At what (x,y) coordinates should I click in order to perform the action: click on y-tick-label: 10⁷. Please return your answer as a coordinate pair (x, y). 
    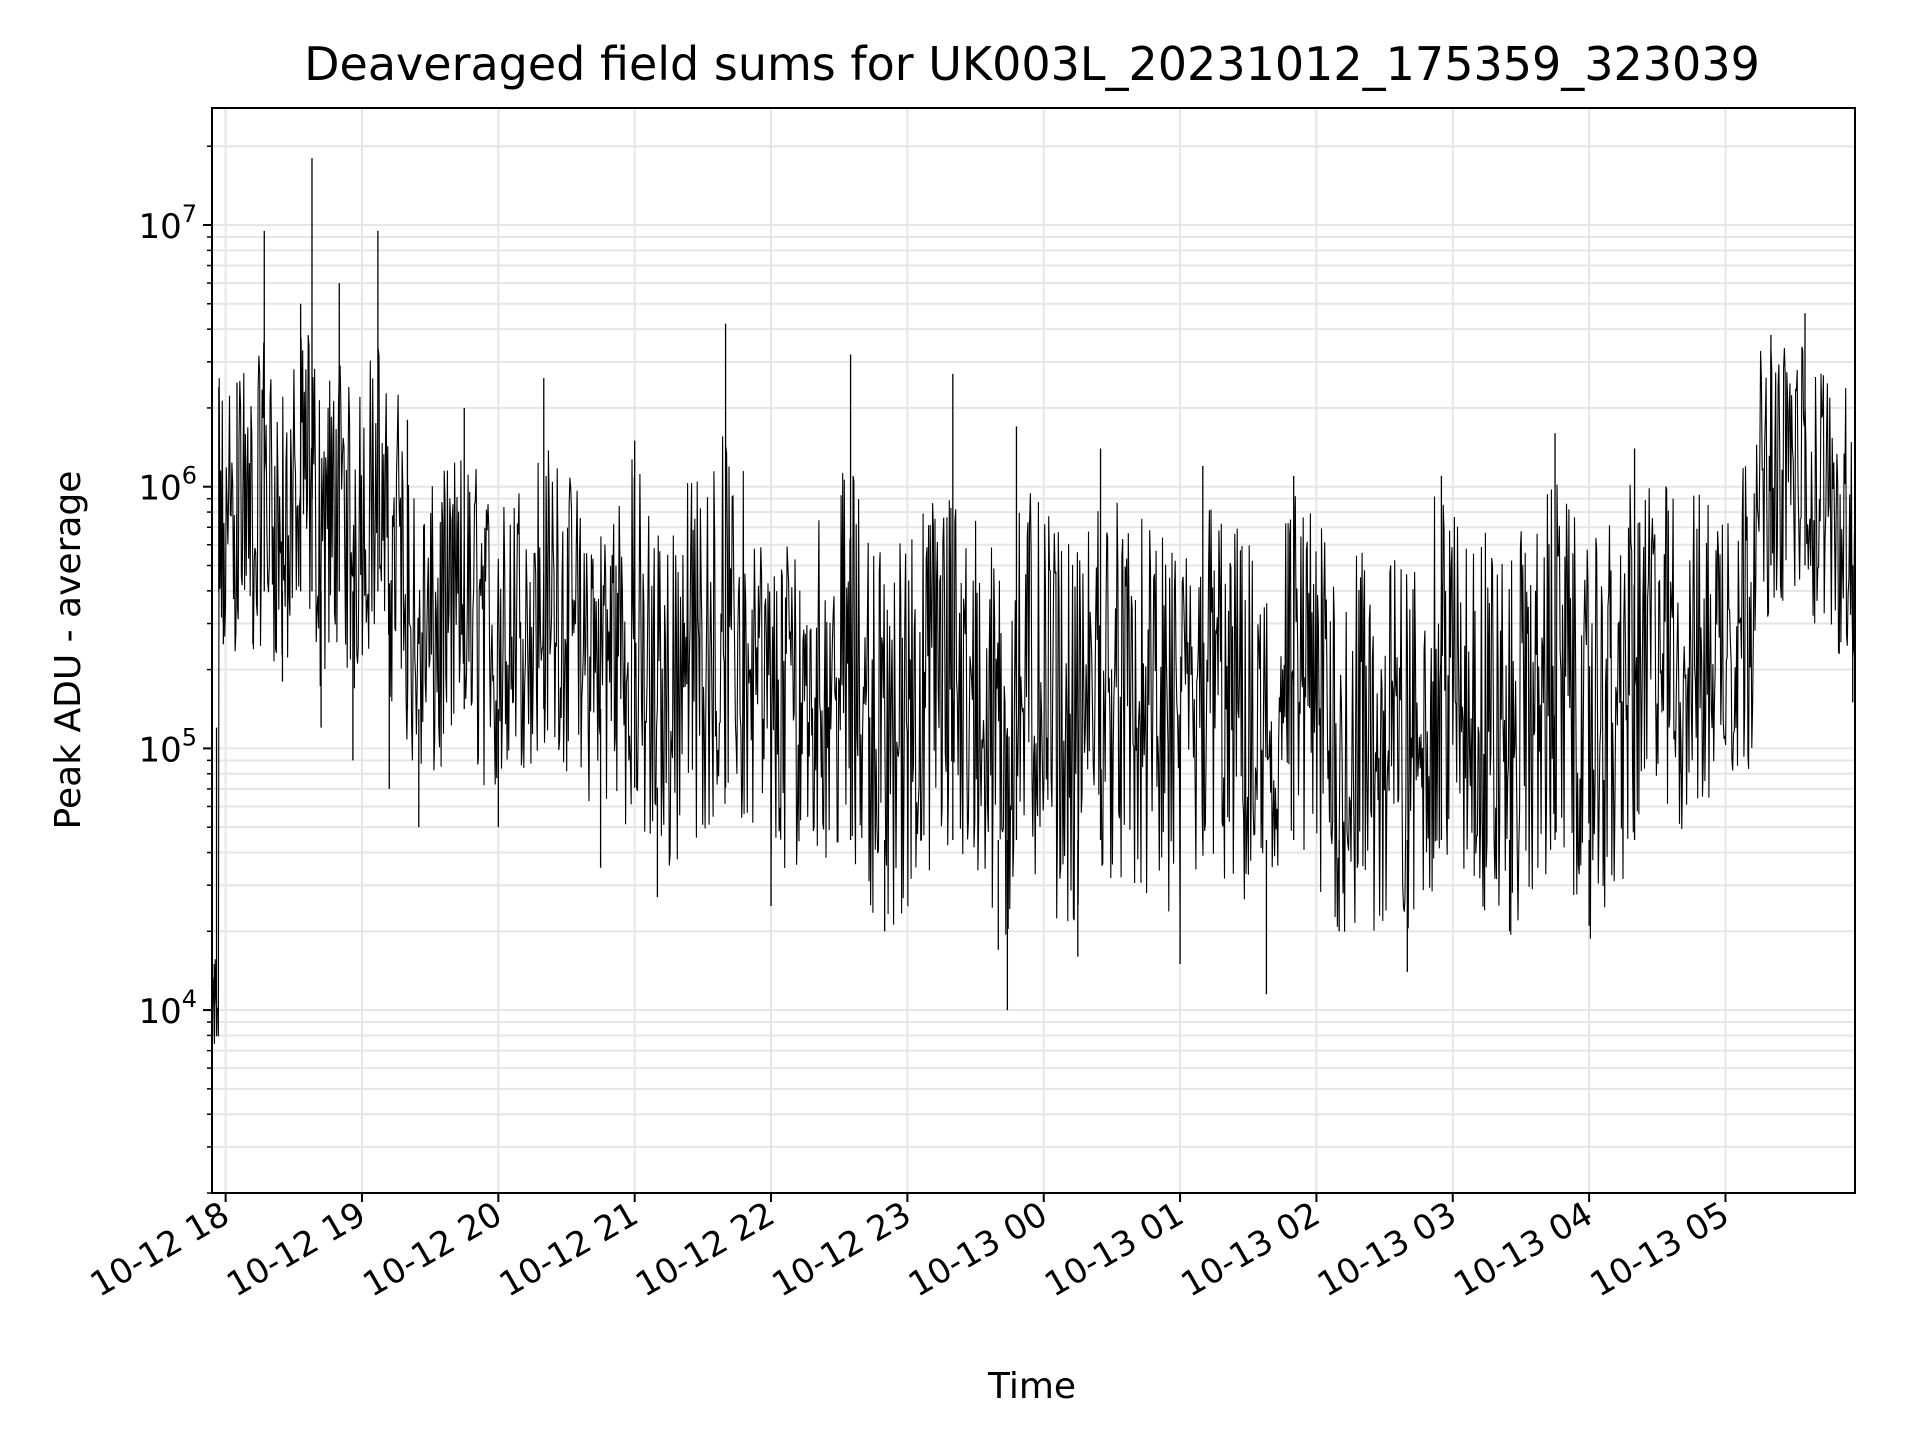
    Looking at the image, I should click on (167, 223).